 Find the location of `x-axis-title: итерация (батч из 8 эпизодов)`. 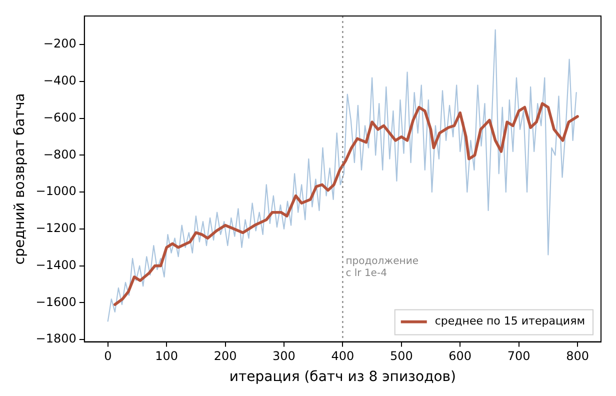

x-axis-title: итерация (батч из 8 эпизодов) is located at coordinates (342, 377).